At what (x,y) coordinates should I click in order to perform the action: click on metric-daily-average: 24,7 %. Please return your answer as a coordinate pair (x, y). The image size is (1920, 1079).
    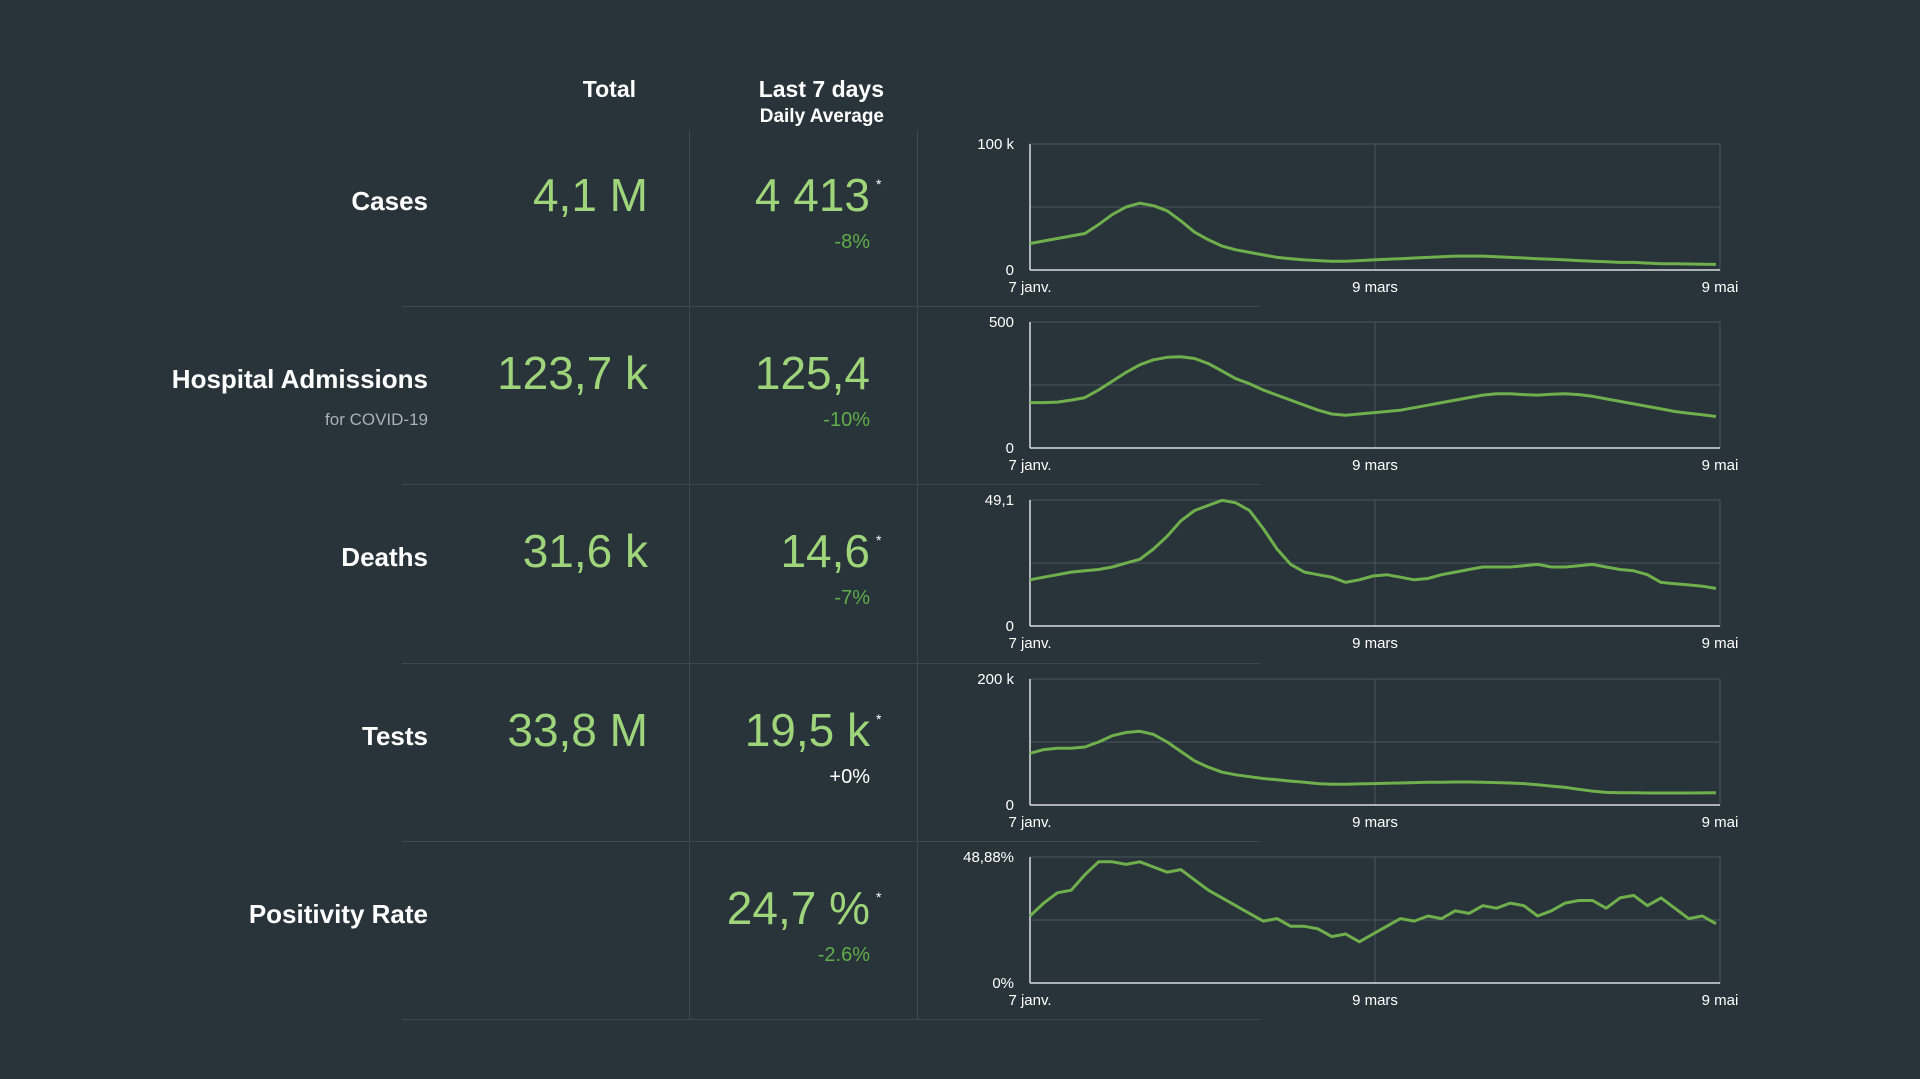
    Looking at the image, I should click on (798, 908).